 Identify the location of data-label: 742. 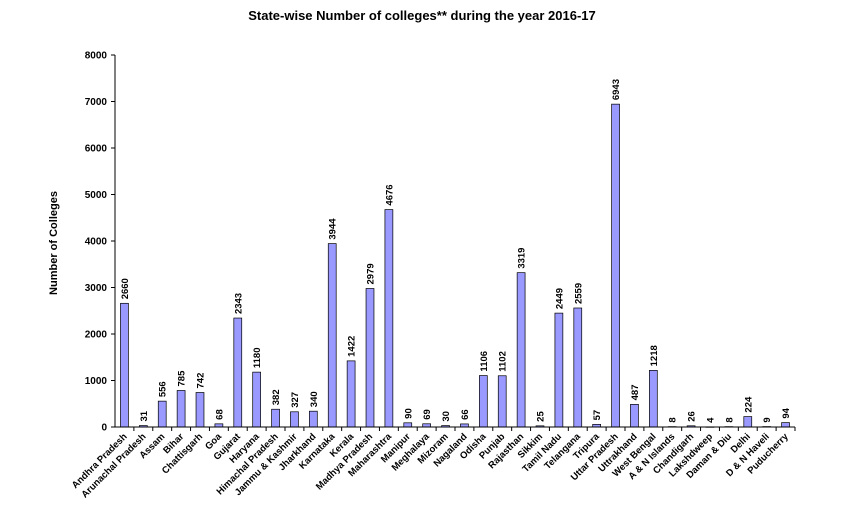
(201, 381).